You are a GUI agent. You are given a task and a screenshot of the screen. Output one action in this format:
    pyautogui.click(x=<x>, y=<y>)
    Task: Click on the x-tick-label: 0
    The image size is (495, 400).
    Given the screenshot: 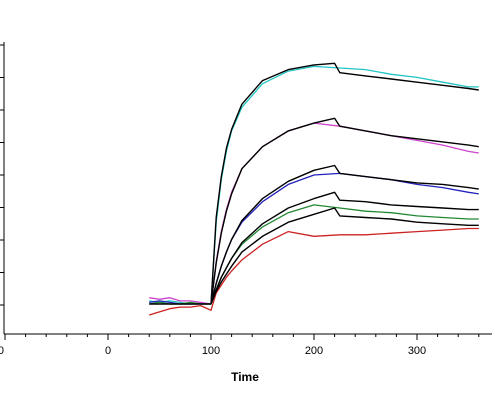 What is the action you would take?
    pyautogui.click(x=108, y=351)
    